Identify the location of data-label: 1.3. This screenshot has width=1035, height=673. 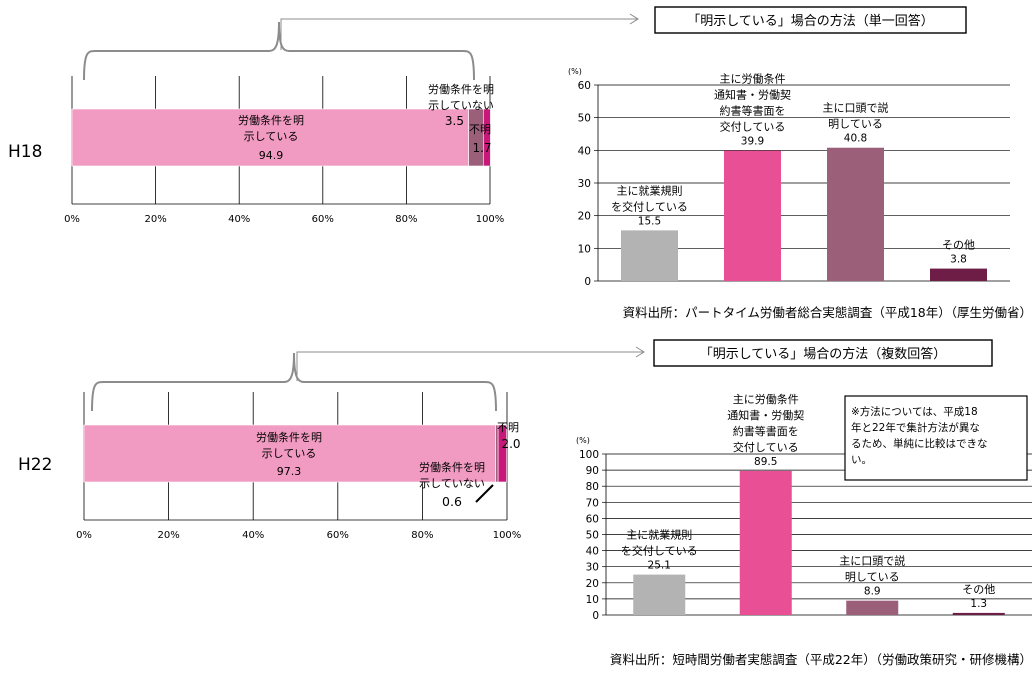
(978, 604).